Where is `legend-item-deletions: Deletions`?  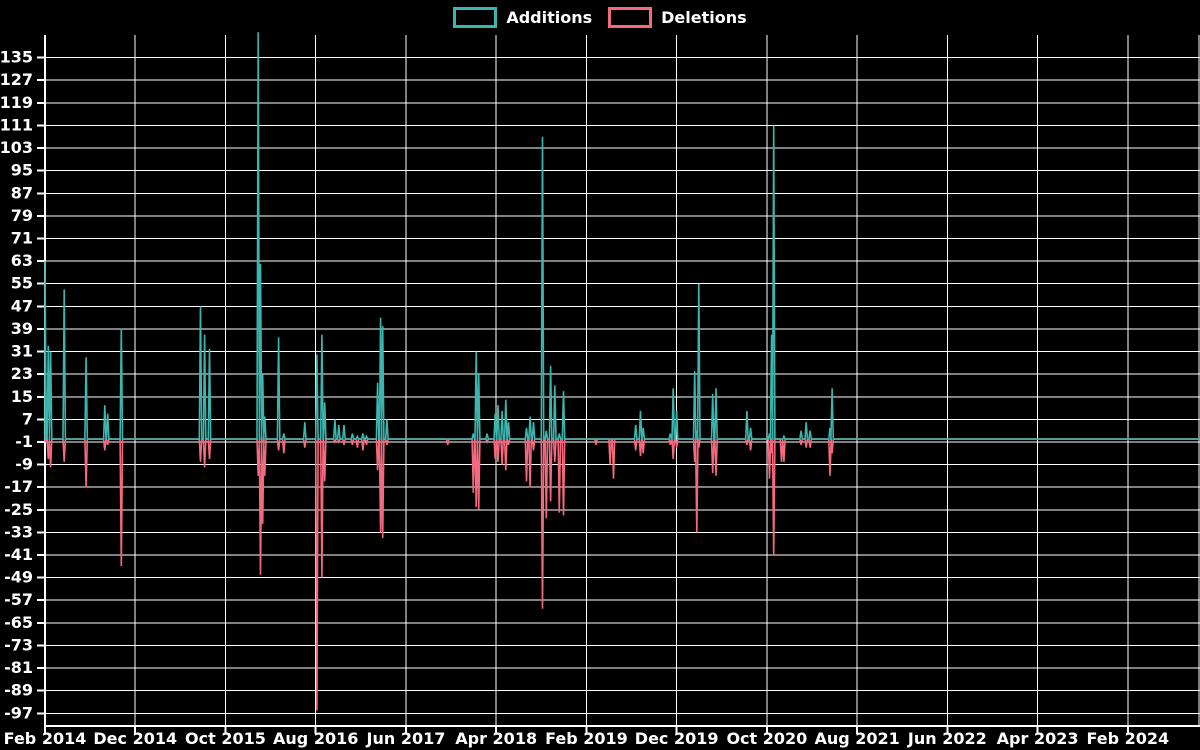
legend-item-deletions: Deletions is located at coordinates (677, 17).